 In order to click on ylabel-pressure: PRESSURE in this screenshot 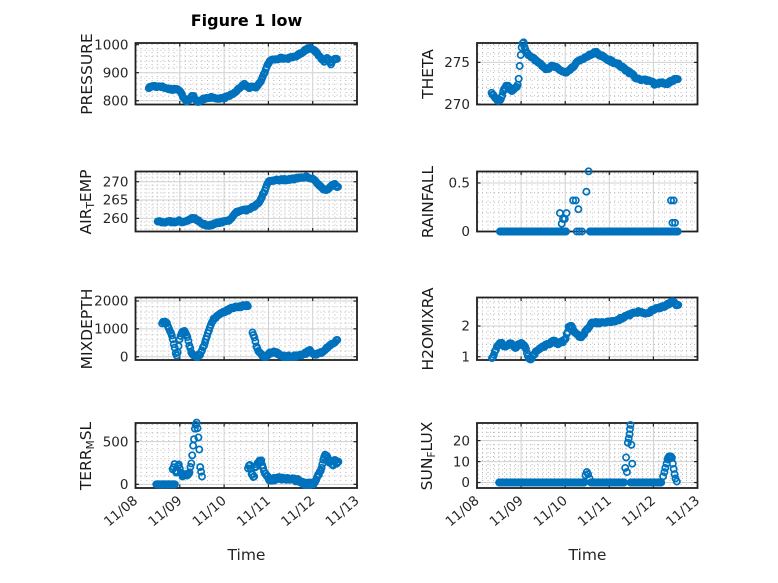, I will do `click(86, 74)`.